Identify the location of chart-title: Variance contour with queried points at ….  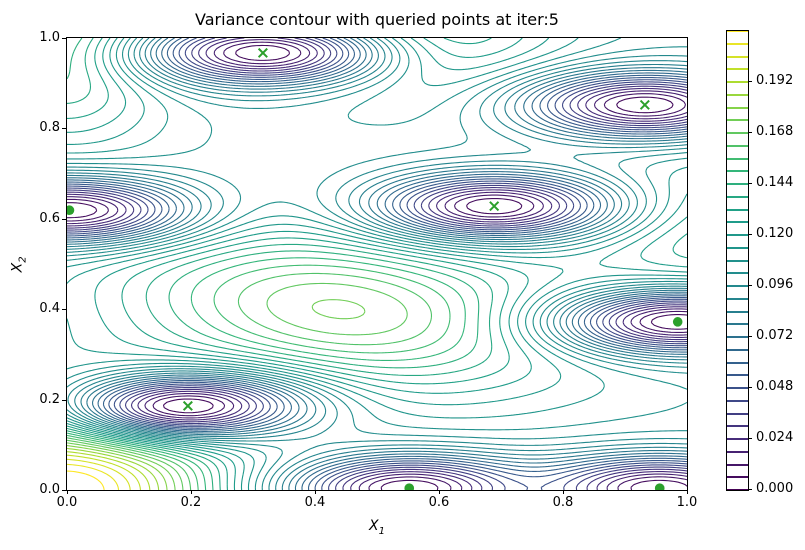
(377, 19).